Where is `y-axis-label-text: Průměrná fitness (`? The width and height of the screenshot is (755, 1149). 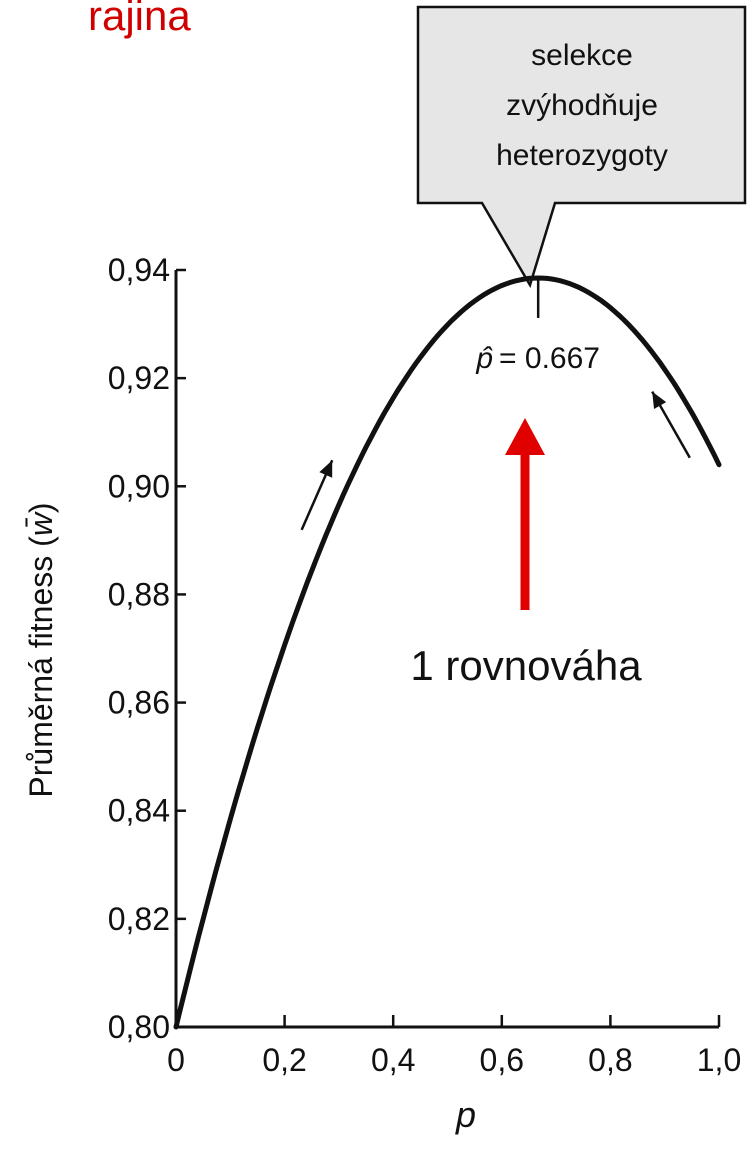
y-axis-label-text: Průměrná fitness ( is located at coordinates (41, 667).